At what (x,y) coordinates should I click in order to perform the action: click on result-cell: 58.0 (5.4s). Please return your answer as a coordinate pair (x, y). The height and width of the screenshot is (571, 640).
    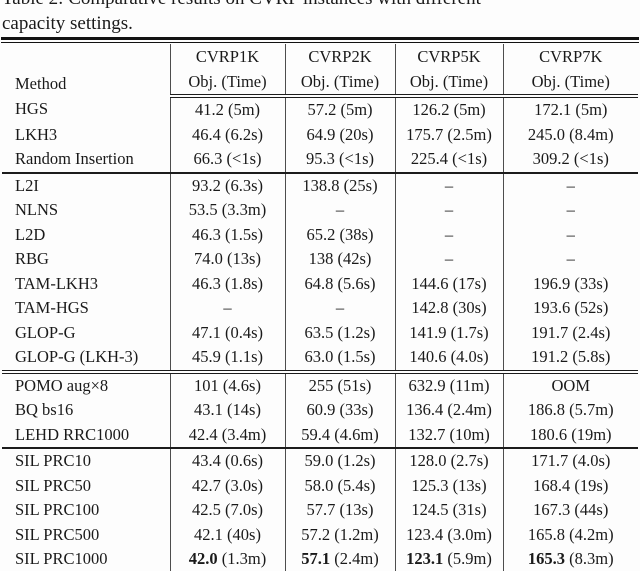
    Looking at the image, I should click on (339, 485).